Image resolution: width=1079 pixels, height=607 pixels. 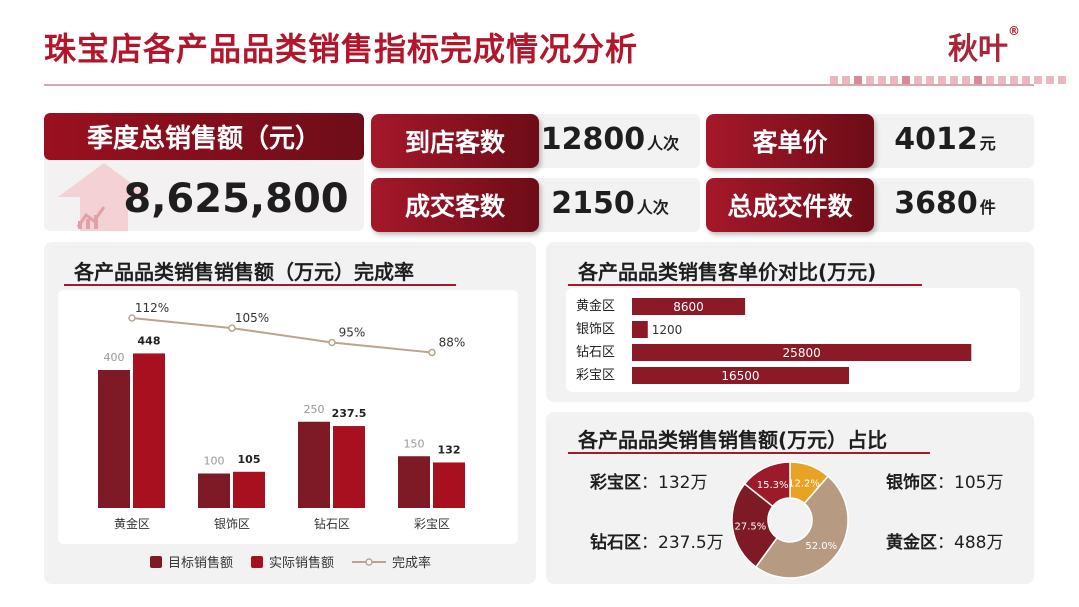 I want to click on pie-label-yinshi-value: 105万, so click(x=979, y=483).